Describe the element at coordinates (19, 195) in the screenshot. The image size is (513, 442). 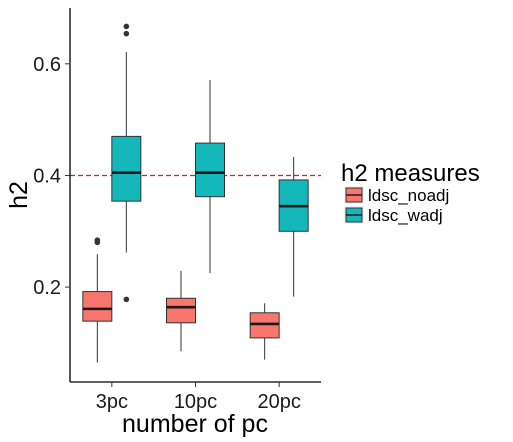
I see `y-axis-title: h2` at that location.